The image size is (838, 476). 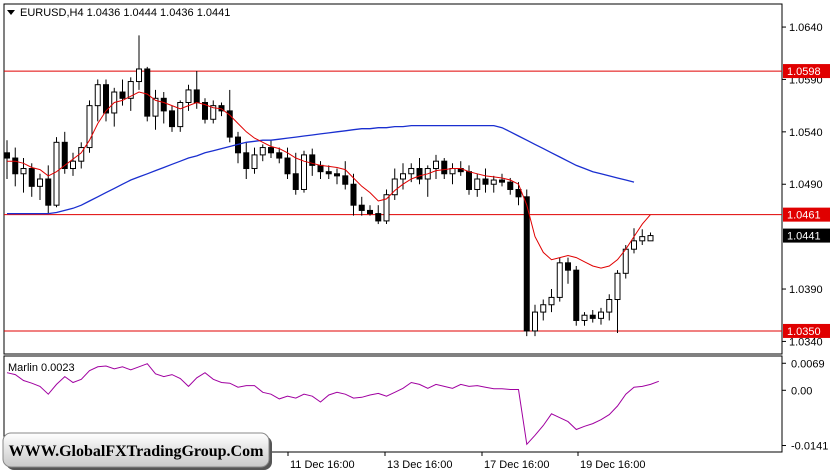 I want to click on oscillator-line, so click(x=332, y=404).